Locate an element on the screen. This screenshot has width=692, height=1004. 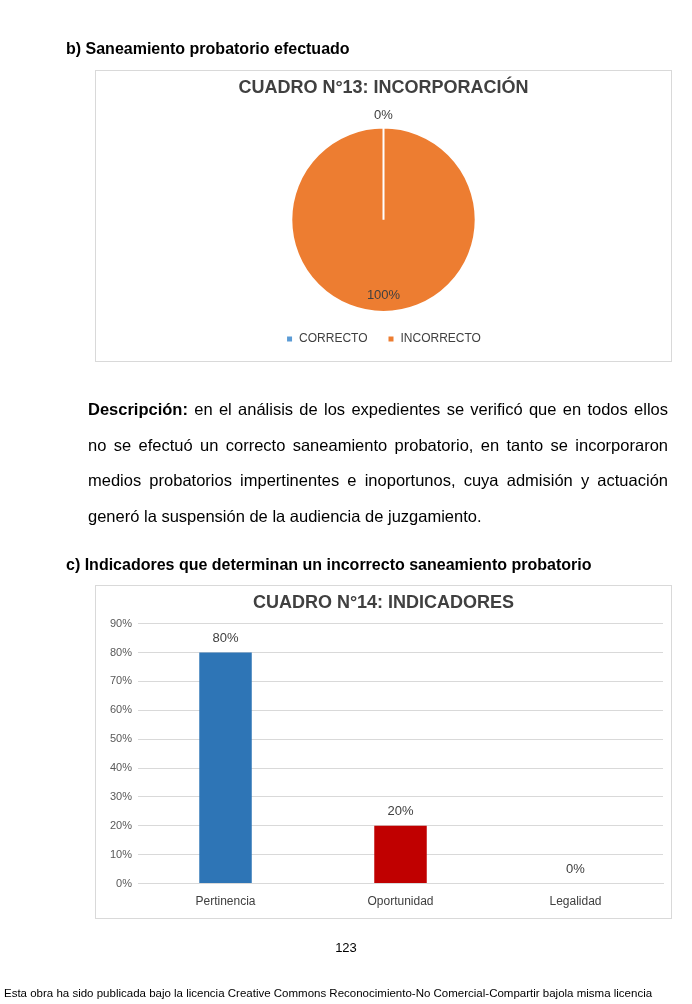
chart-title: CUADRO N°13: INCORPORACIÓN is located at coordinates (383, 86).